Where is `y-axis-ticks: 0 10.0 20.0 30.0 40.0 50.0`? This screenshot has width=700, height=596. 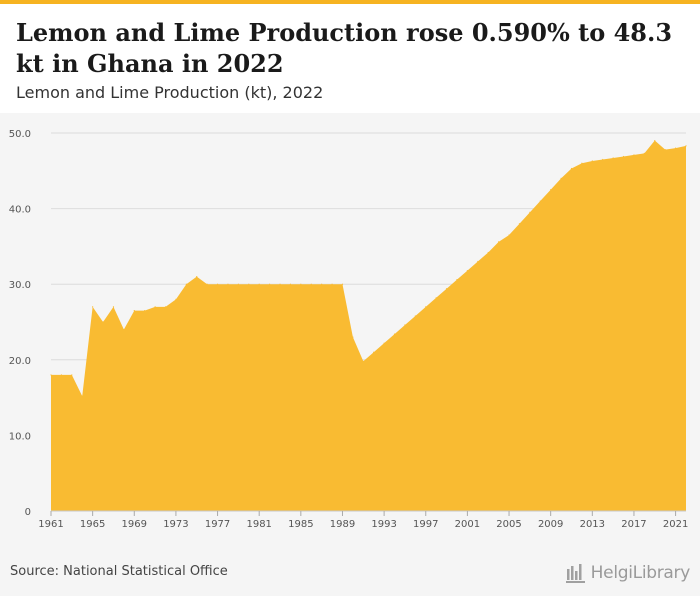
y-axis-ticks: 0 10.0 20.0 30.0 40.0 50.0 is located at coordinates (20, 323).